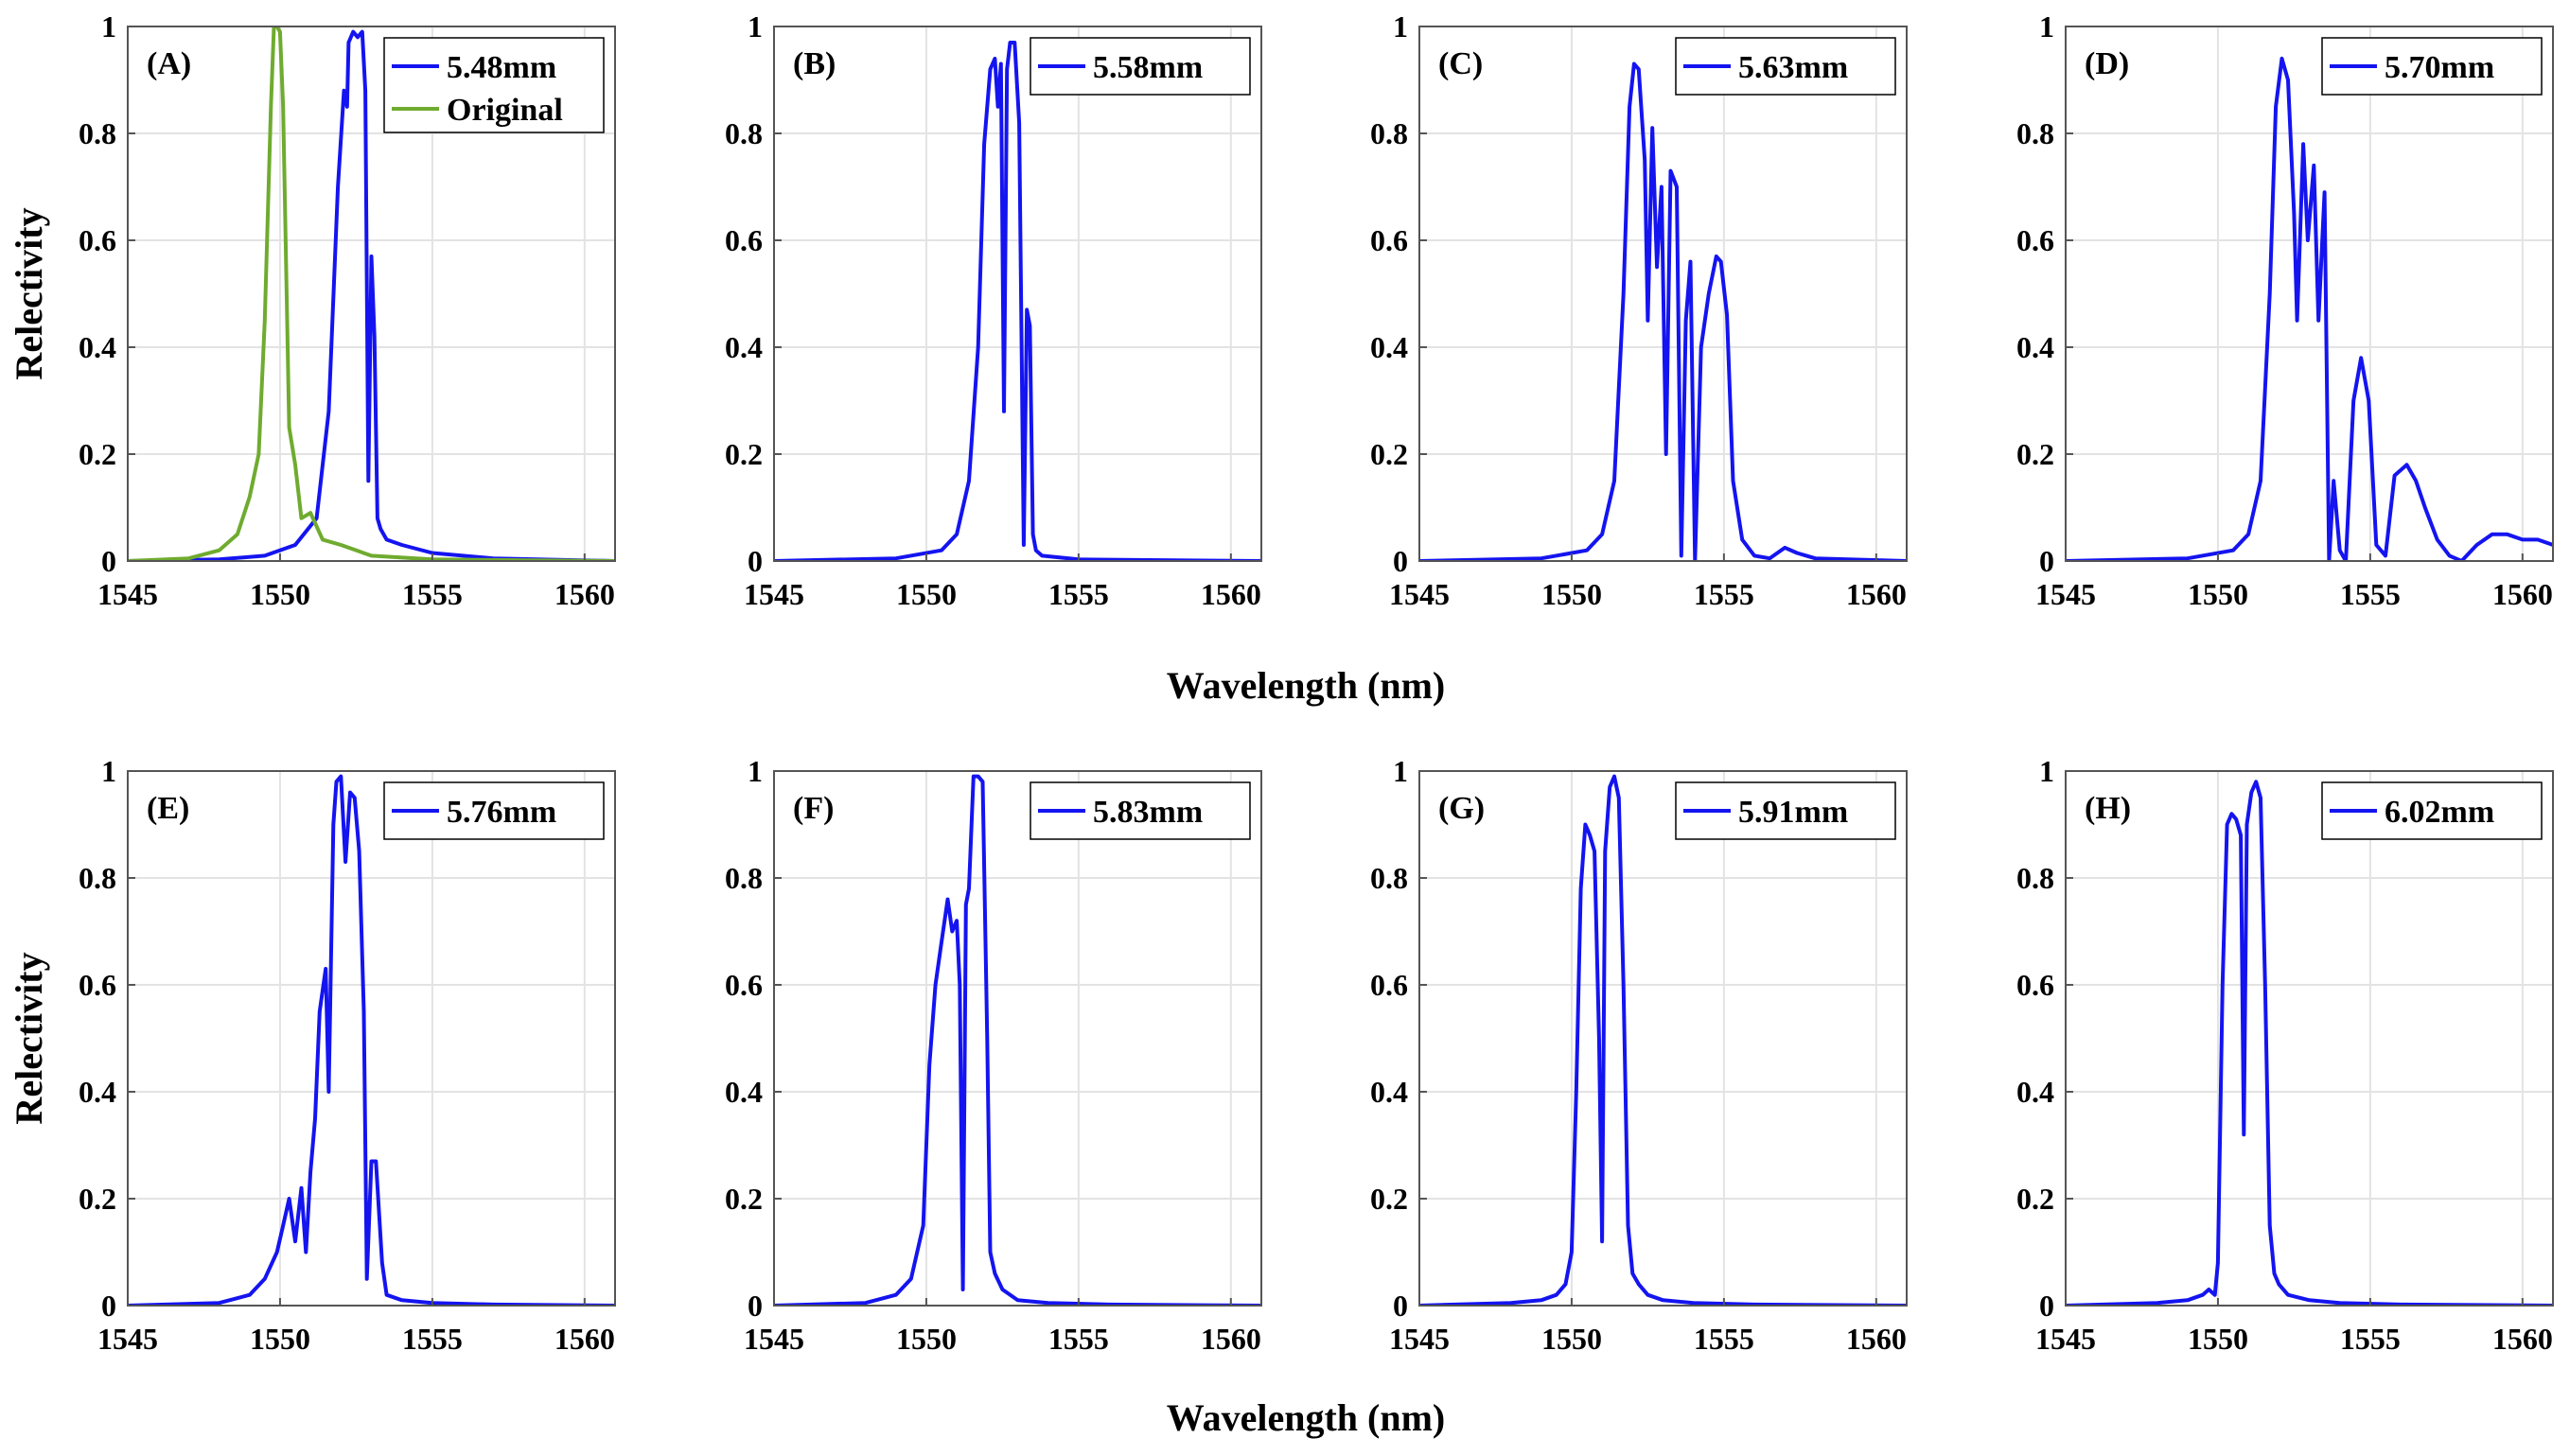 The height and width of the screenshot is (1456, 2570). I want to click on panel-e-ytick-label: 0.2, so click(97, 1199).